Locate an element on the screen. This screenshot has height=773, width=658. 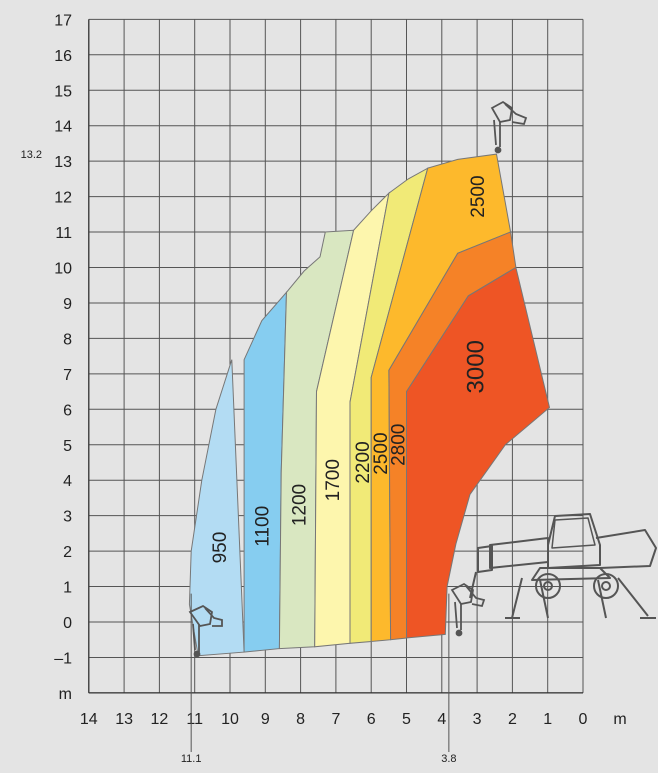
x-tick-label: 4 is located at coordinates (441, 719).